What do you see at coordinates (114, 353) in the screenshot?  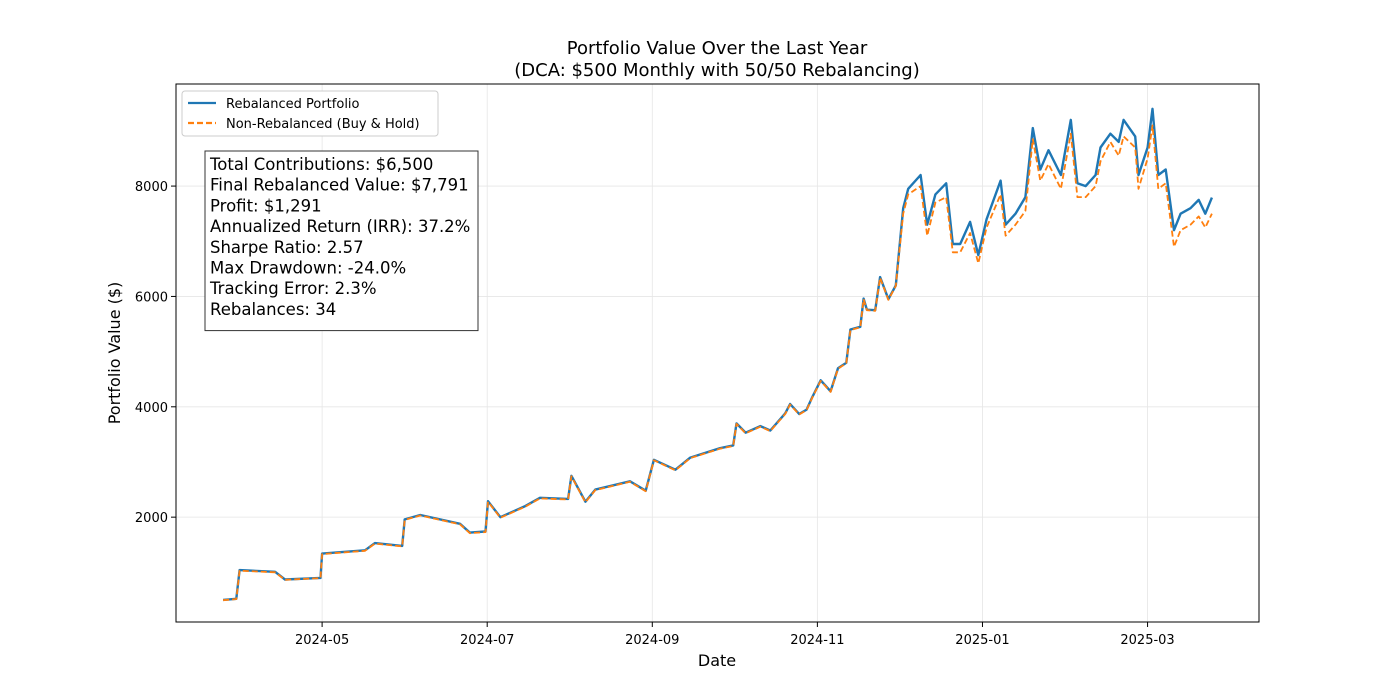 I see `y-axis-label: Portfolio Value ($)` at bounding box center [114, 353].